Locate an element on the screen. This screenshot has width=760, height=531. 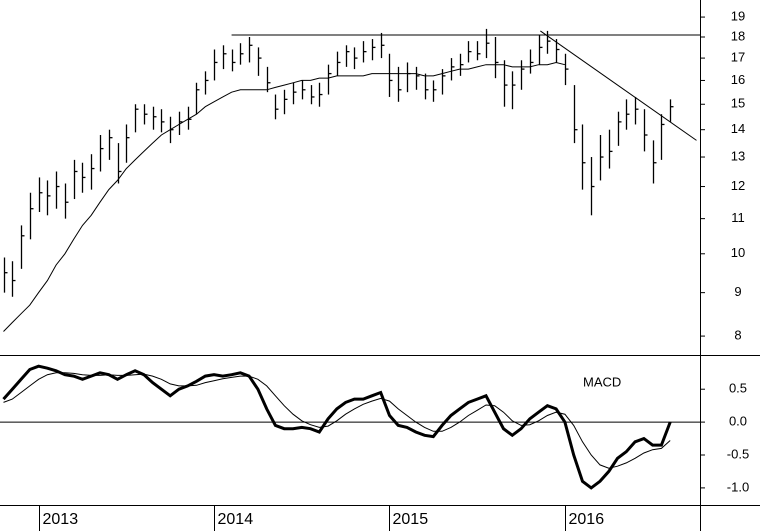
y-tick-label: 18 is located at coordinates (738, 35).